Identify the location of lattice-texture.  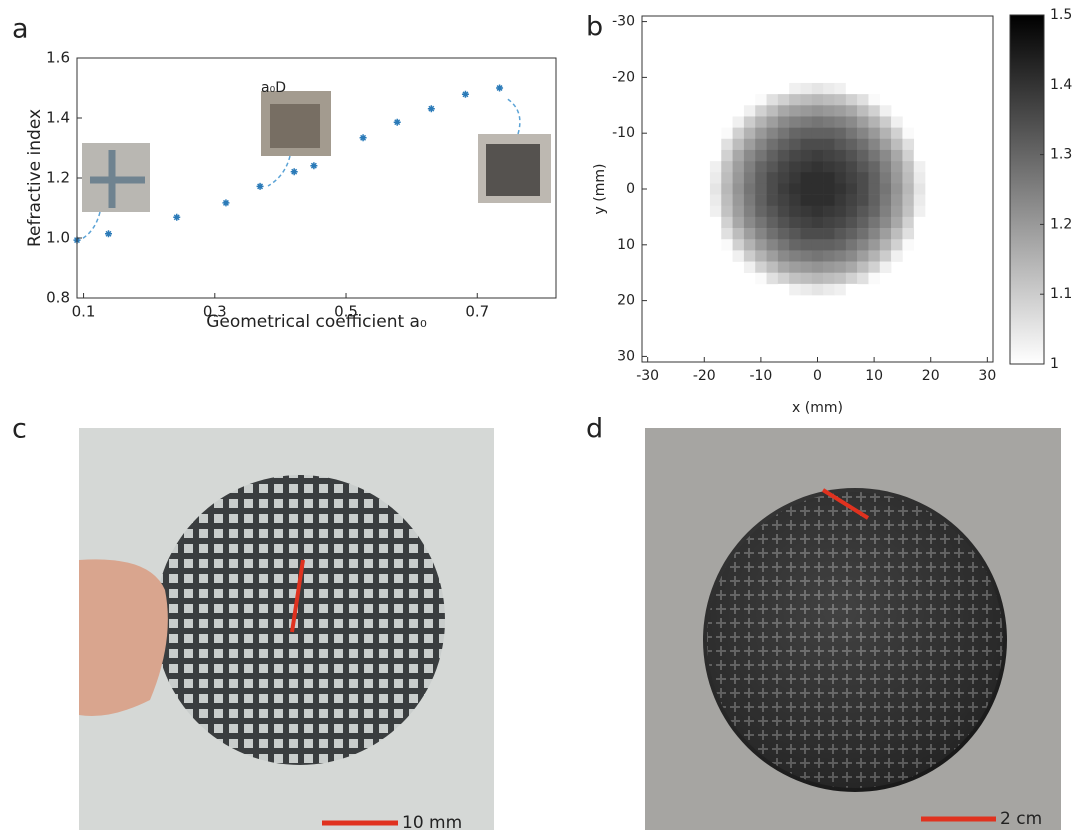
(855, 640).